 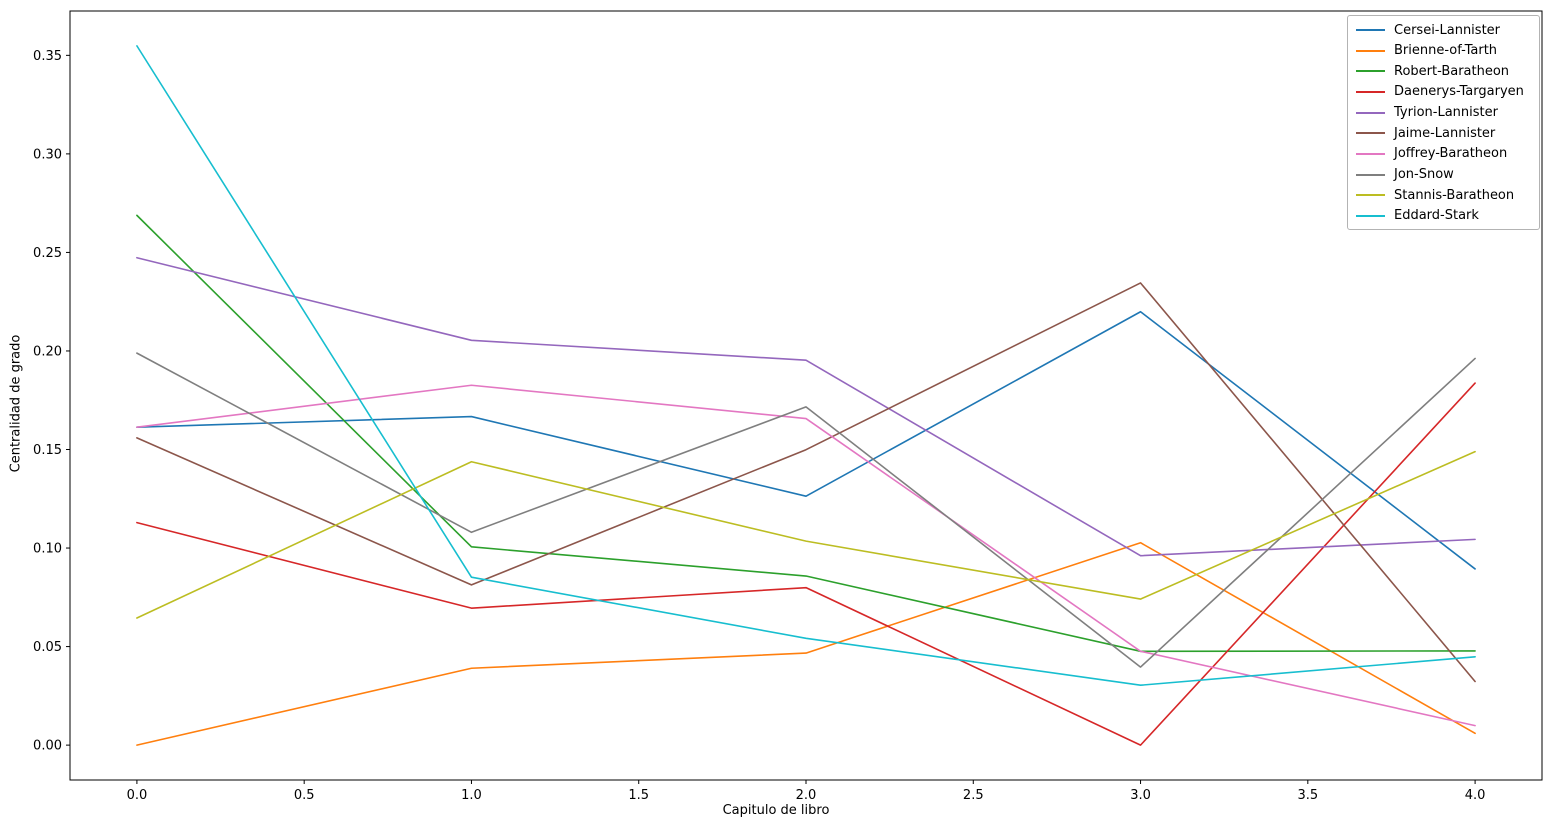 What do you see at coordinates (304, 795) in the screenshot?
I see `x-tick-label: 0.5` at bounding box center [304, 795].